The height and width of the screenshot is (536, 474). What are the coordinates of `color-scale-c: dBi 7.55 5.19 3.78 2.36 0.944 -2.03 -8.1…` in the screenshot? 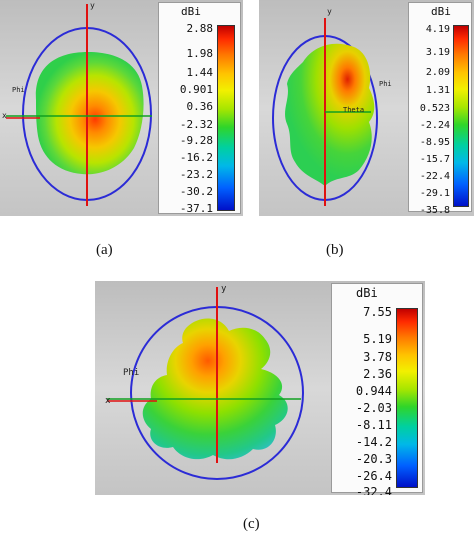 It's located at (377, 389).